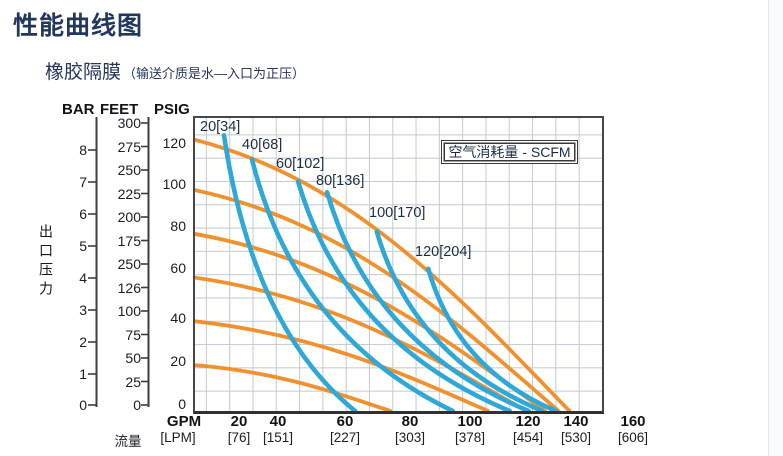 This screenshot has height=456, width=783. What do you see at coordinates (410, 437) in the screenshot?
I see `lpm-tick-label: [303]` at bounding box center [410, 437].